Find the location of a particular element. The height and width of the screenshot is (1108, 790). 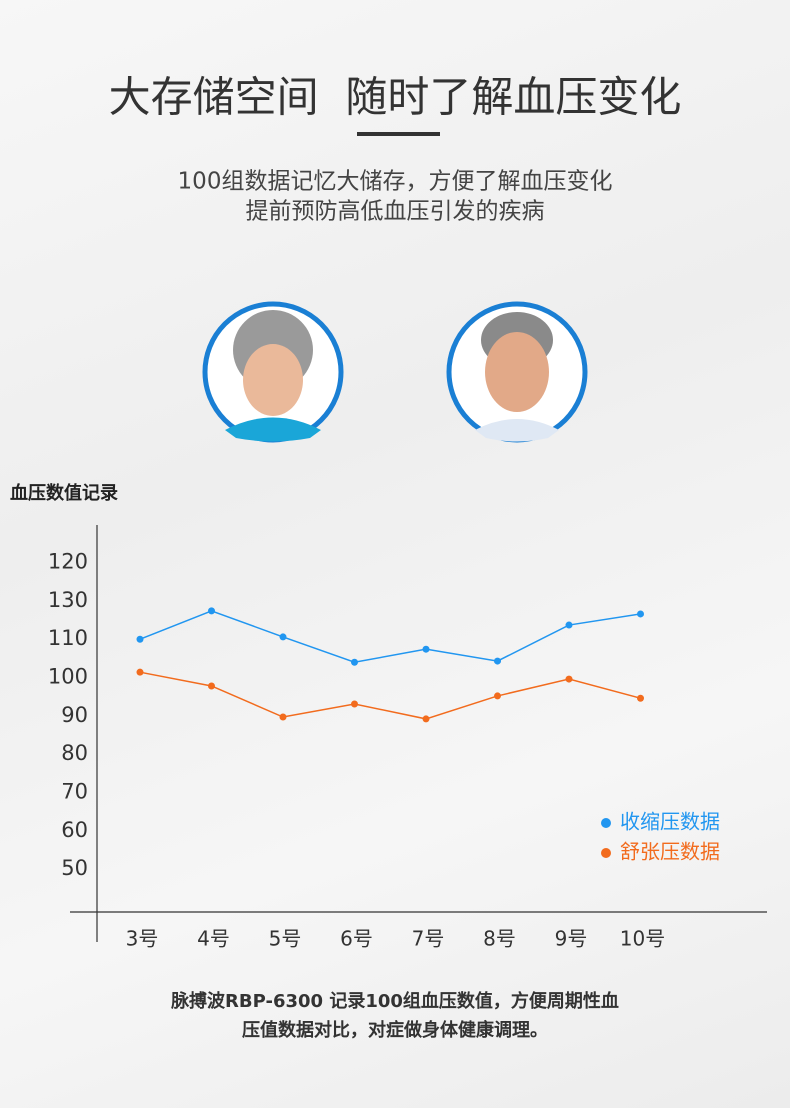

x-tick-label: 9号 is located at coordinates (571, 939).